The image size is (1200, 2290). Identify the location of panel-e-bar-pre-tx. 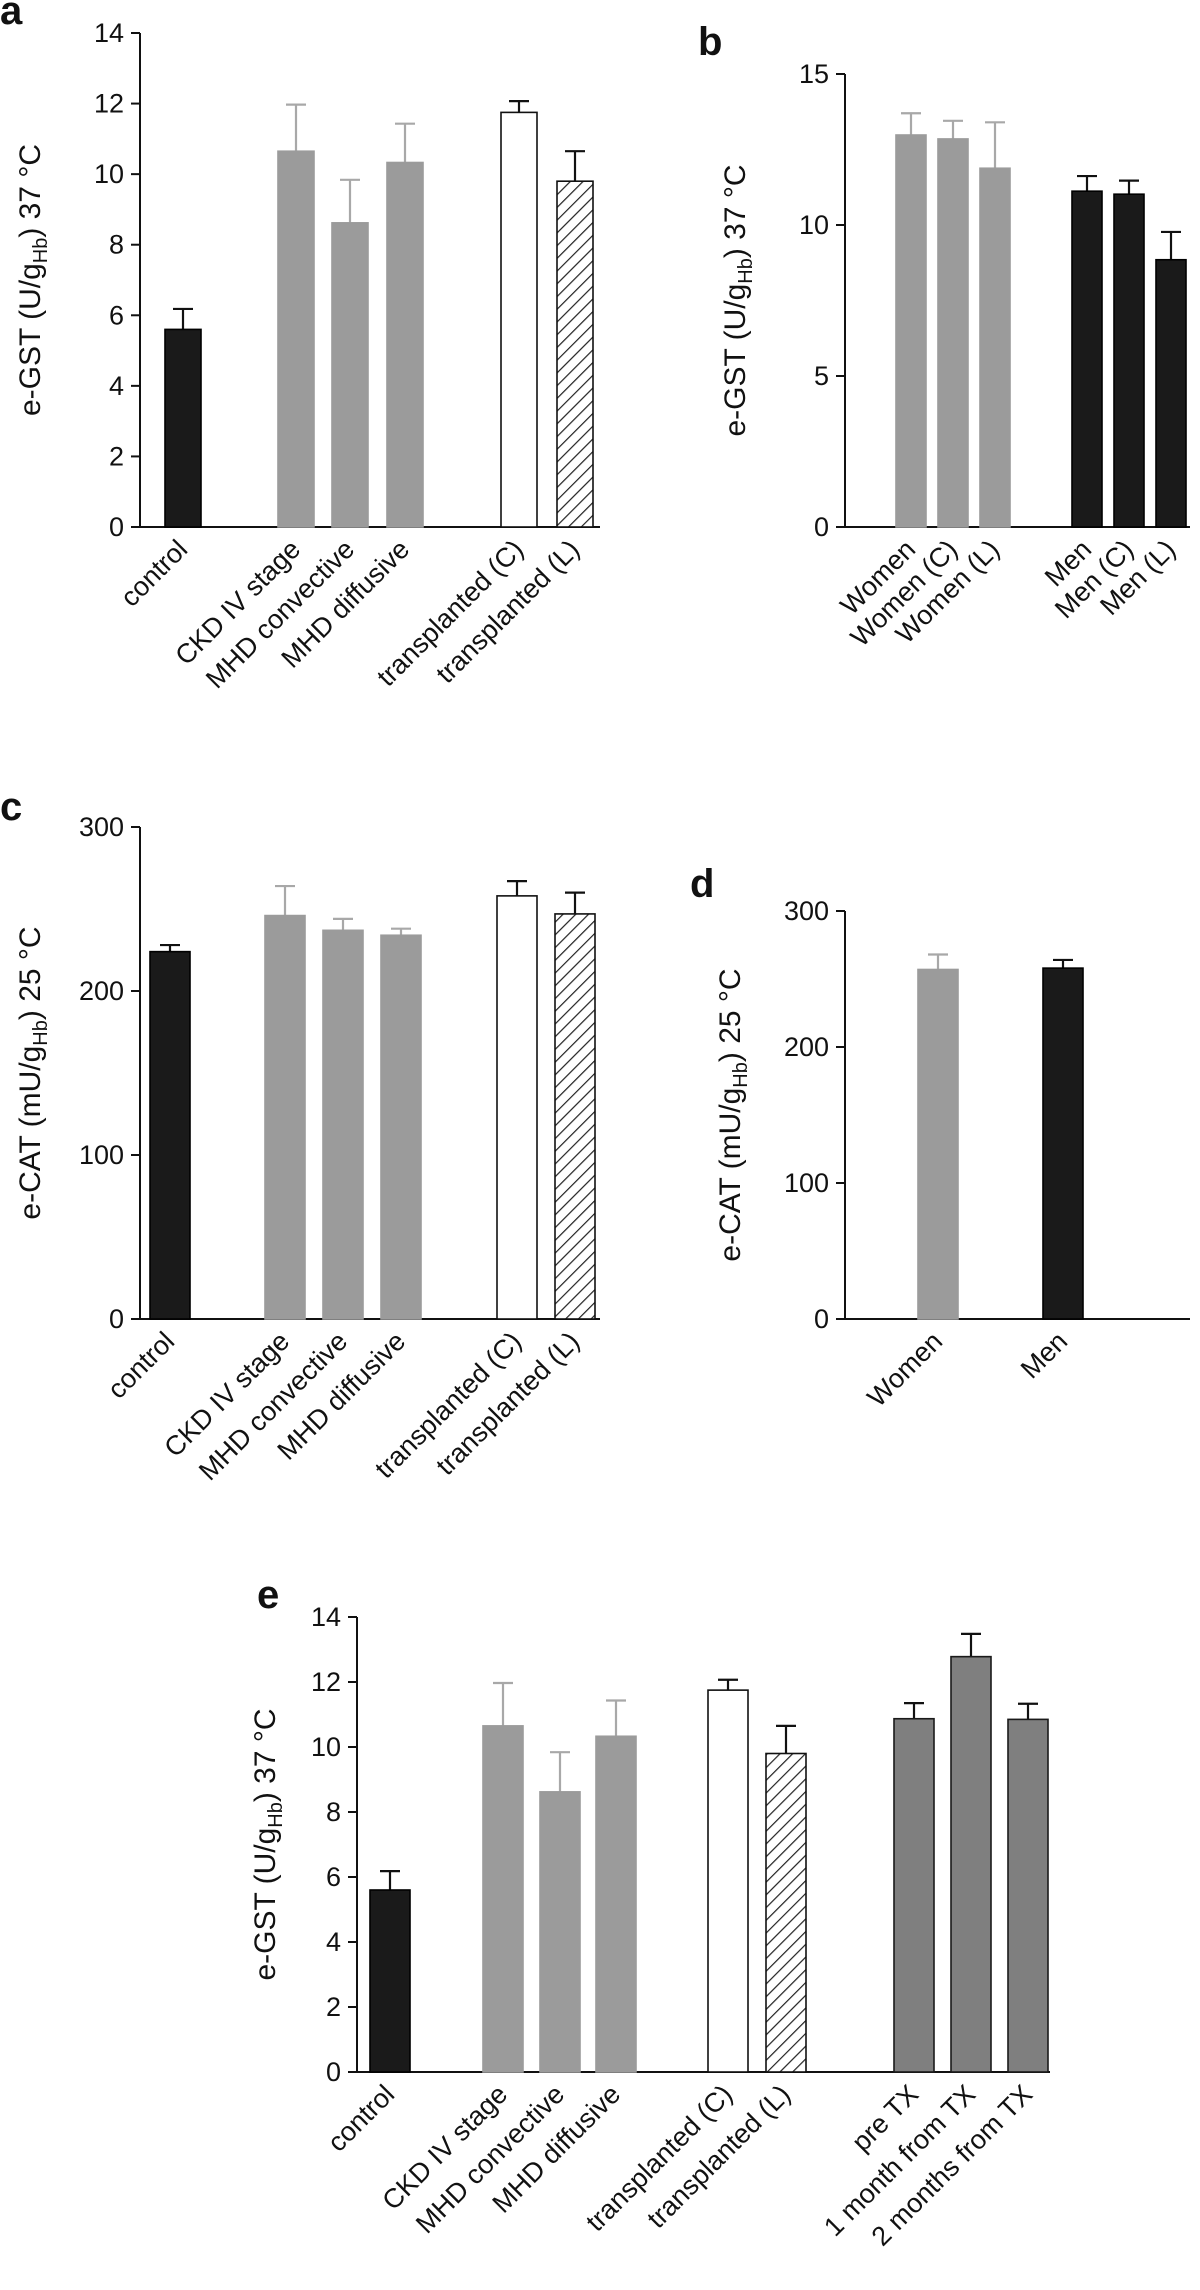
(914, 1895).